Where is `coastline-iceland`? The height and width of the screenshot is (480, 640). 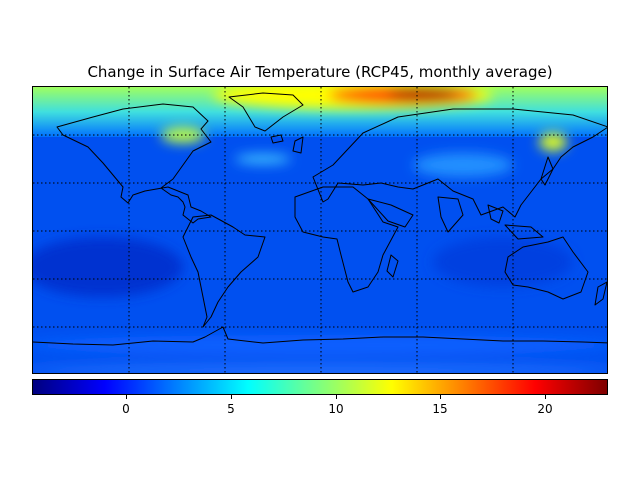
coastline-iceland is located at coordinates (277, 139).